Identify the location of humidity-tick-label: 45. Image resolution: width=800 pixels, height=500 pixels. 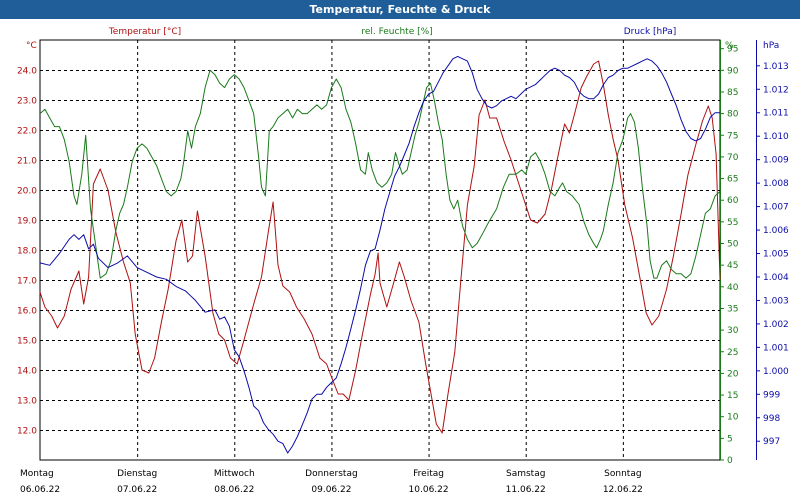
(732, 266).